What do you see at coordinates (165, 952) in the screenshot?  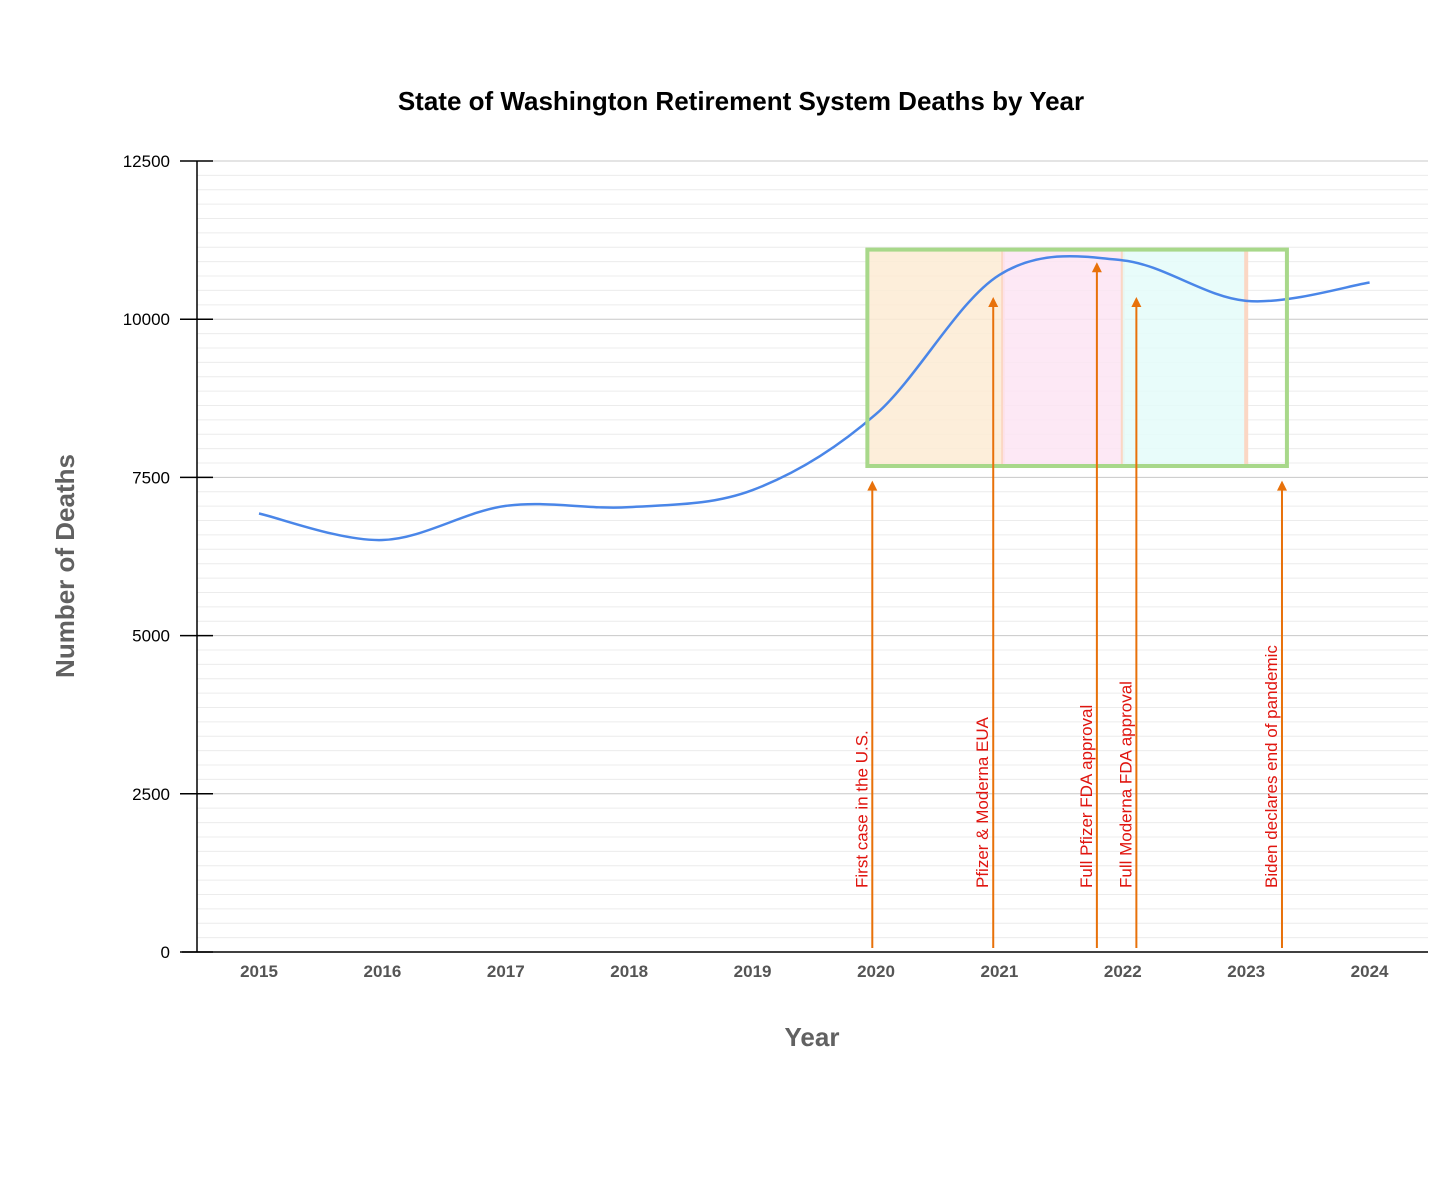 I see `y-tick-label: 0` at bounding box center [165, 952].